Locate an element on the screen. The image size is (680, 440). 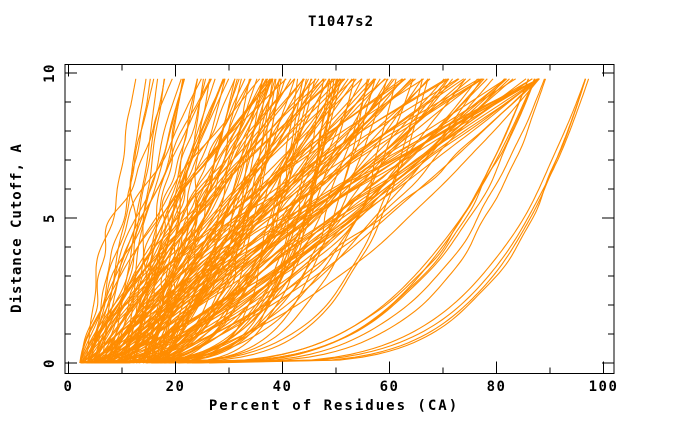
x-tick-label-40: 40 is located at coordinates (282, 387).